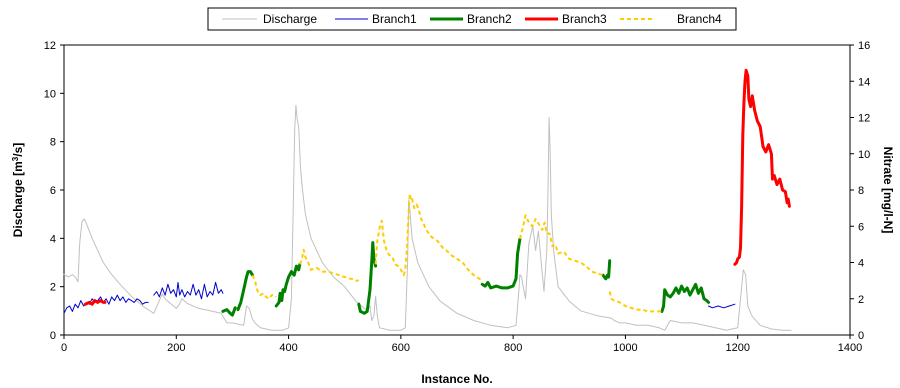 This screenshot has width=900, height=388. I want to click on x-tick-label: 400, so click(288, 348).